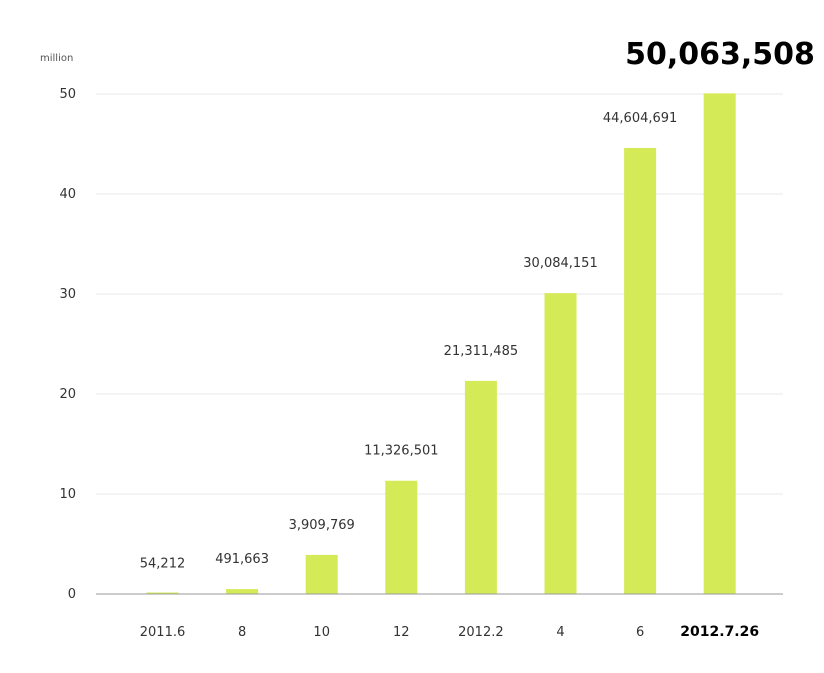 This screenshot has height=673, width=824. Describe the element at coordinates (322, 525) in the screenshot. I see `value-label: 3,909,769` at that location.